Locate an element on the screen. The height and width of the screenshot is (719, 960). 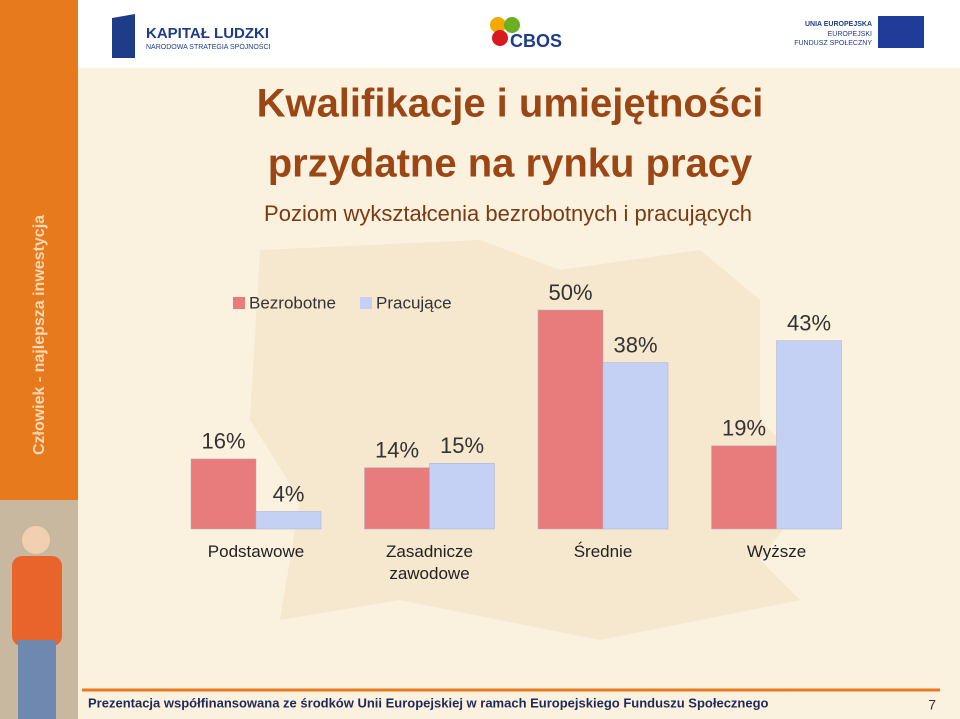
eu-flag is located at coordinates (901, 32).